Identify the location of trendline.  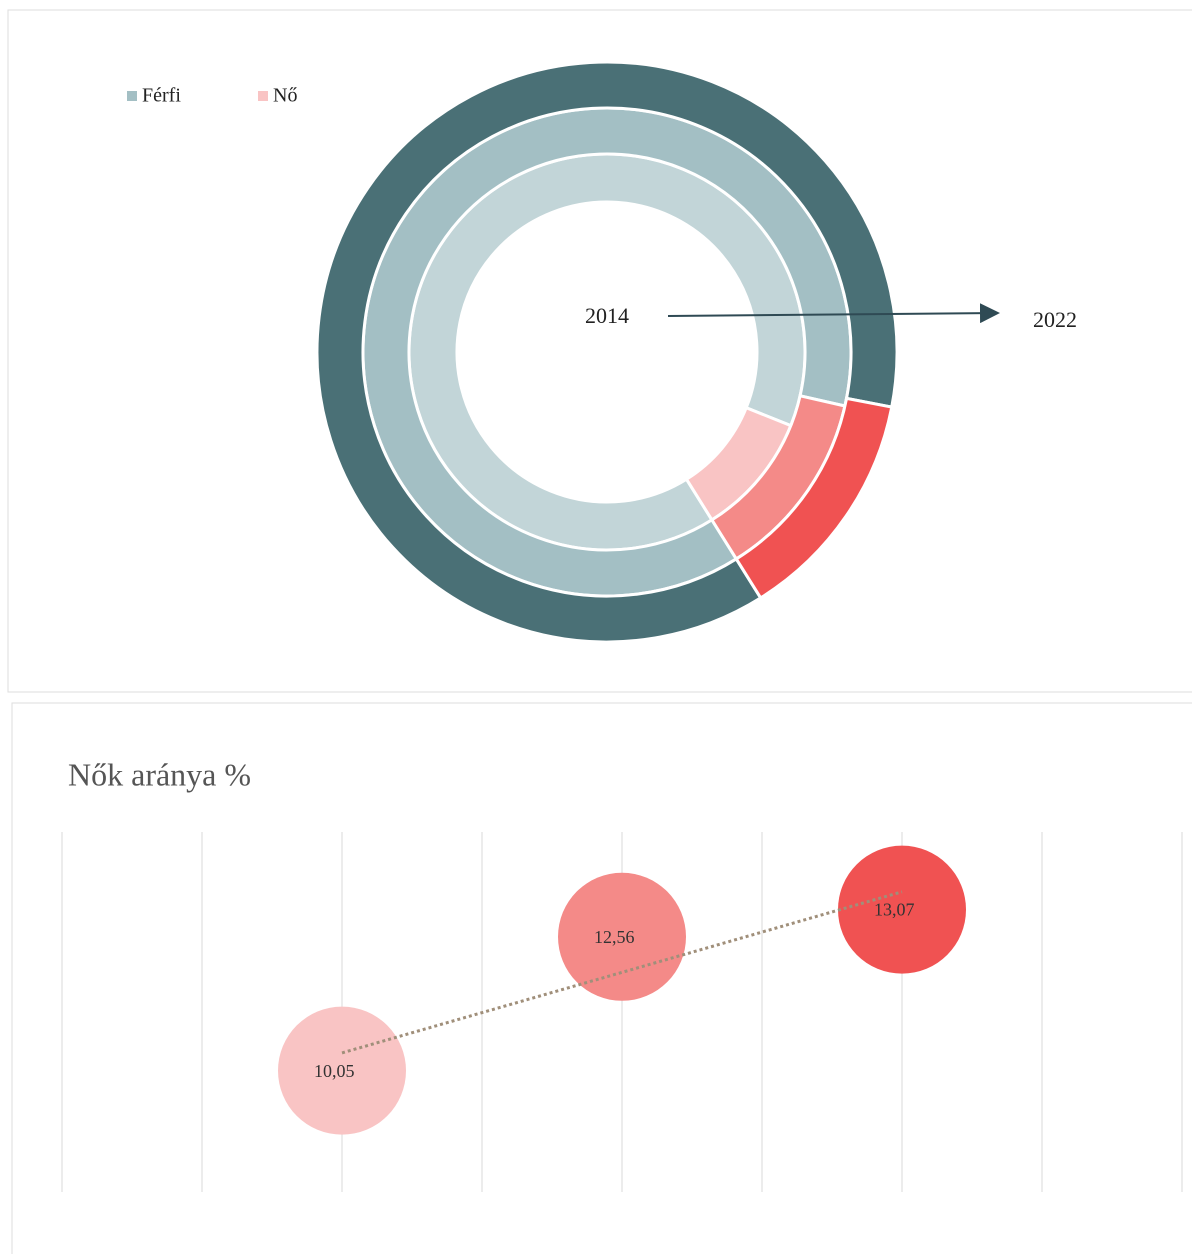
(622, 972).